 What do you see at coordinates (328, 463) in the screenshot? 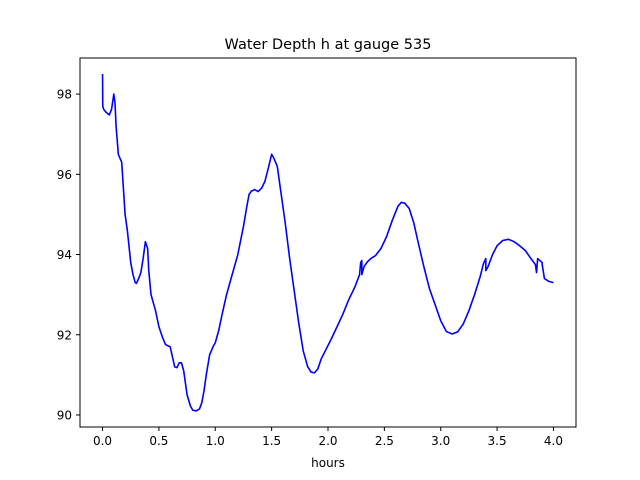
I see `x-axis-title: hours` at bounding box center [328, 463].